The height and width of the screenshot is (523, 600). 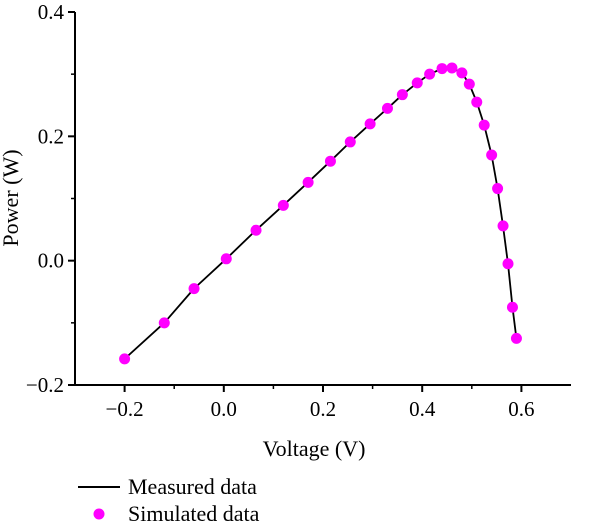 I want to click on y-tick-label: 0.4, so click(x=51, y=12).